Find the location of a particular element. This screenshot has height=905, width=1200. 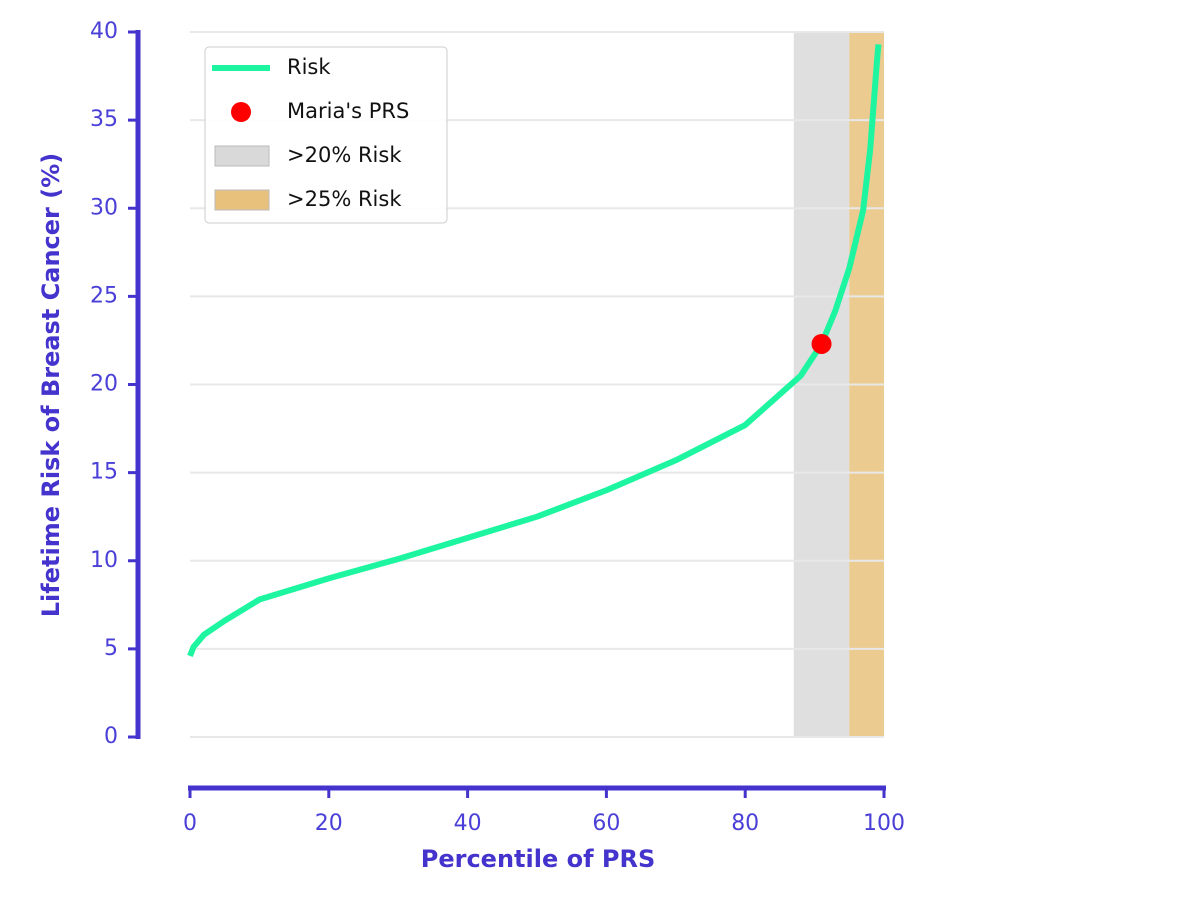

legend-label: Risk is located at coordinates (309, 67).